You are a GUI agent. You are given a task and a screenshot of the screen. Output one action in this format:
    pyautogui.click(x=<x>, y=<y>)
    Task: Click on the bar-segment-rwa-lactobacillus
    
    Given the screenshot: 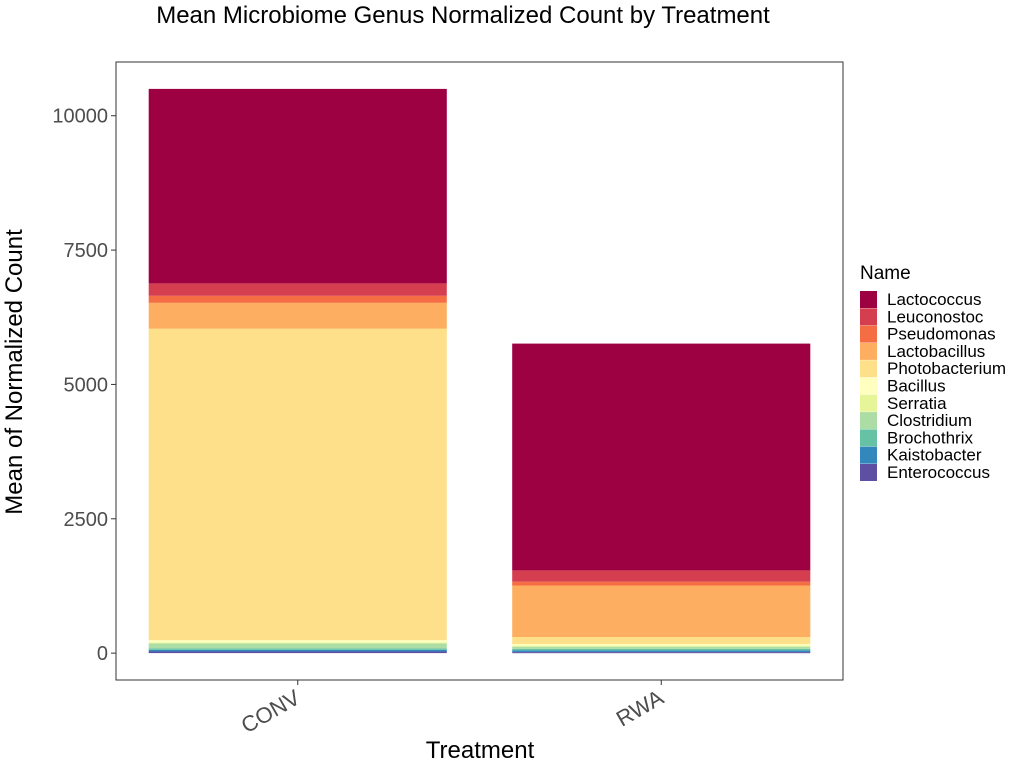 What is the action you would take?
    pyautogui.click(x=661, y=611)
    